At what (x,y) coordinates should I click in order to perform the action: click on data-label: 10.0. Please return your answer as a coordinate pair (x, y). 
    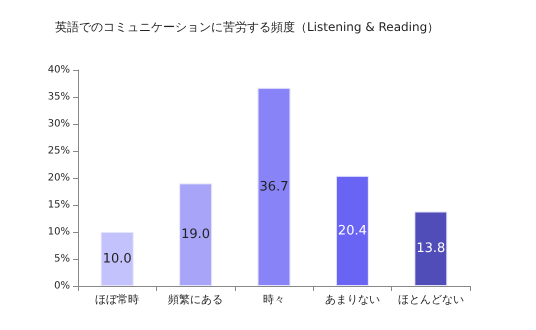
    Looking at the image, I should click on (117, 259).